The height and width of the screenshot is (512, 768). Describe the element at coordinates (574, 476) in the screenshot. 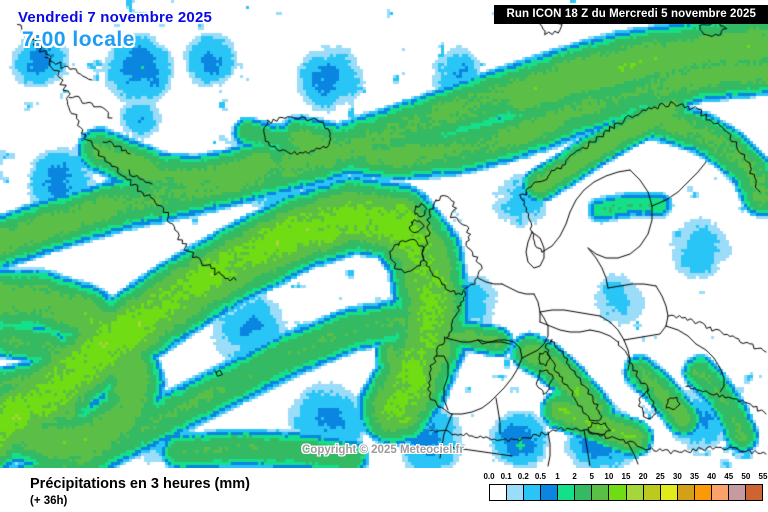

I see `legend-tick: 2` at that location.